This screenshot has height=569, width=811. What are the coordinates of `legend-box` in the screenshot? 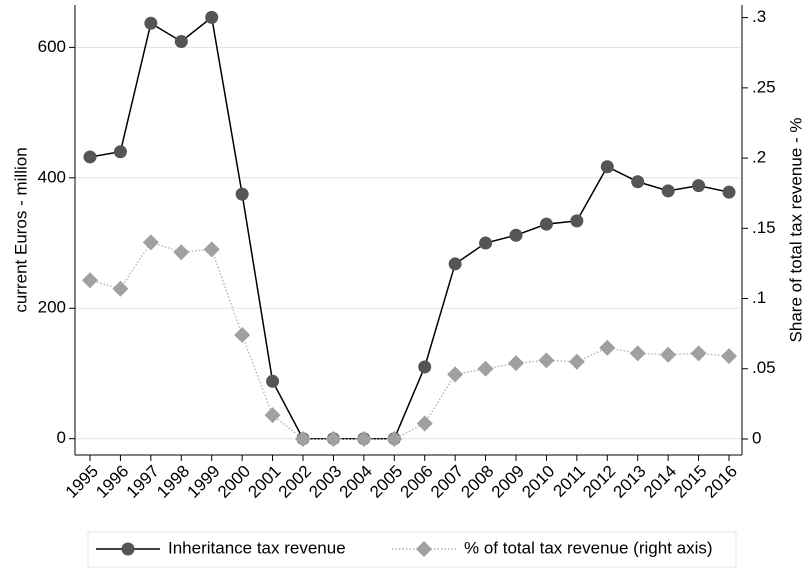 It's located at (412, 549).